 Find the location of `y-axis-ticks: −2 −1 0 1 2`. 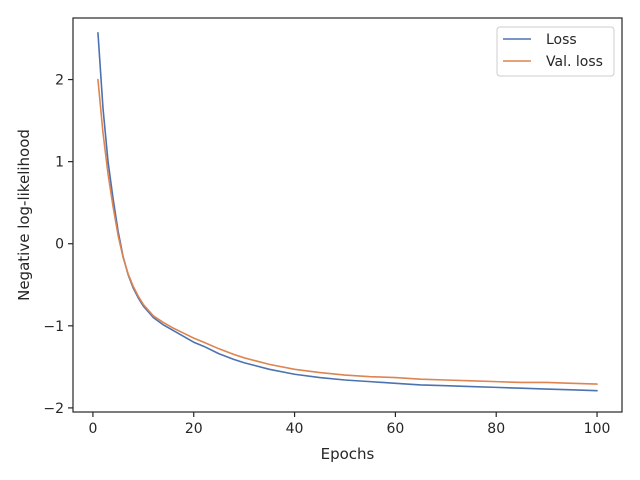

y-axis-ticks: −2 −1 0 1 2 is located at coordinates (58, 245).